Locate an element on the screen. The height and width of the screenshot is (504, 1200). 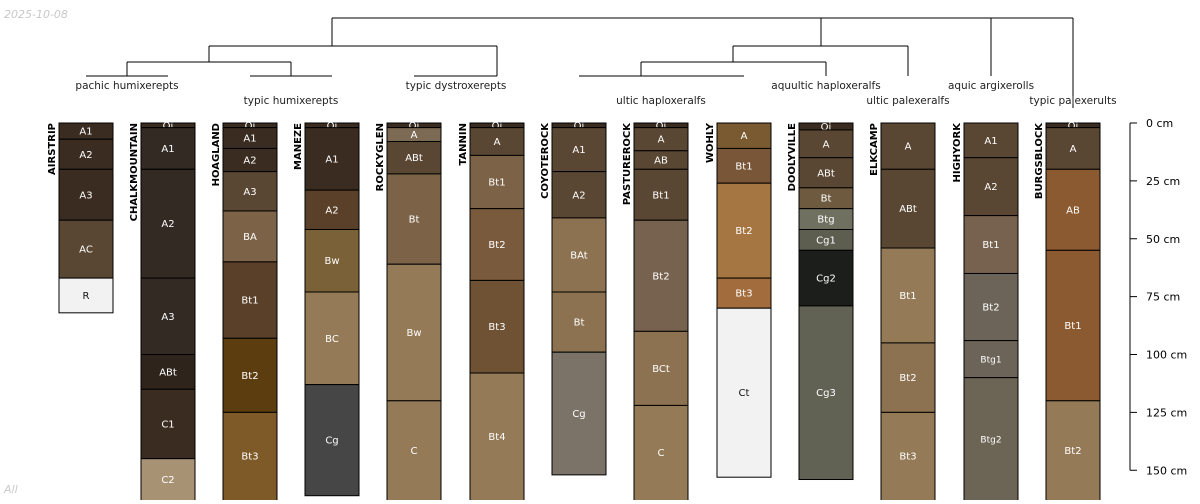
horizon-label: Cg1 is located at coordinates (826, 240).